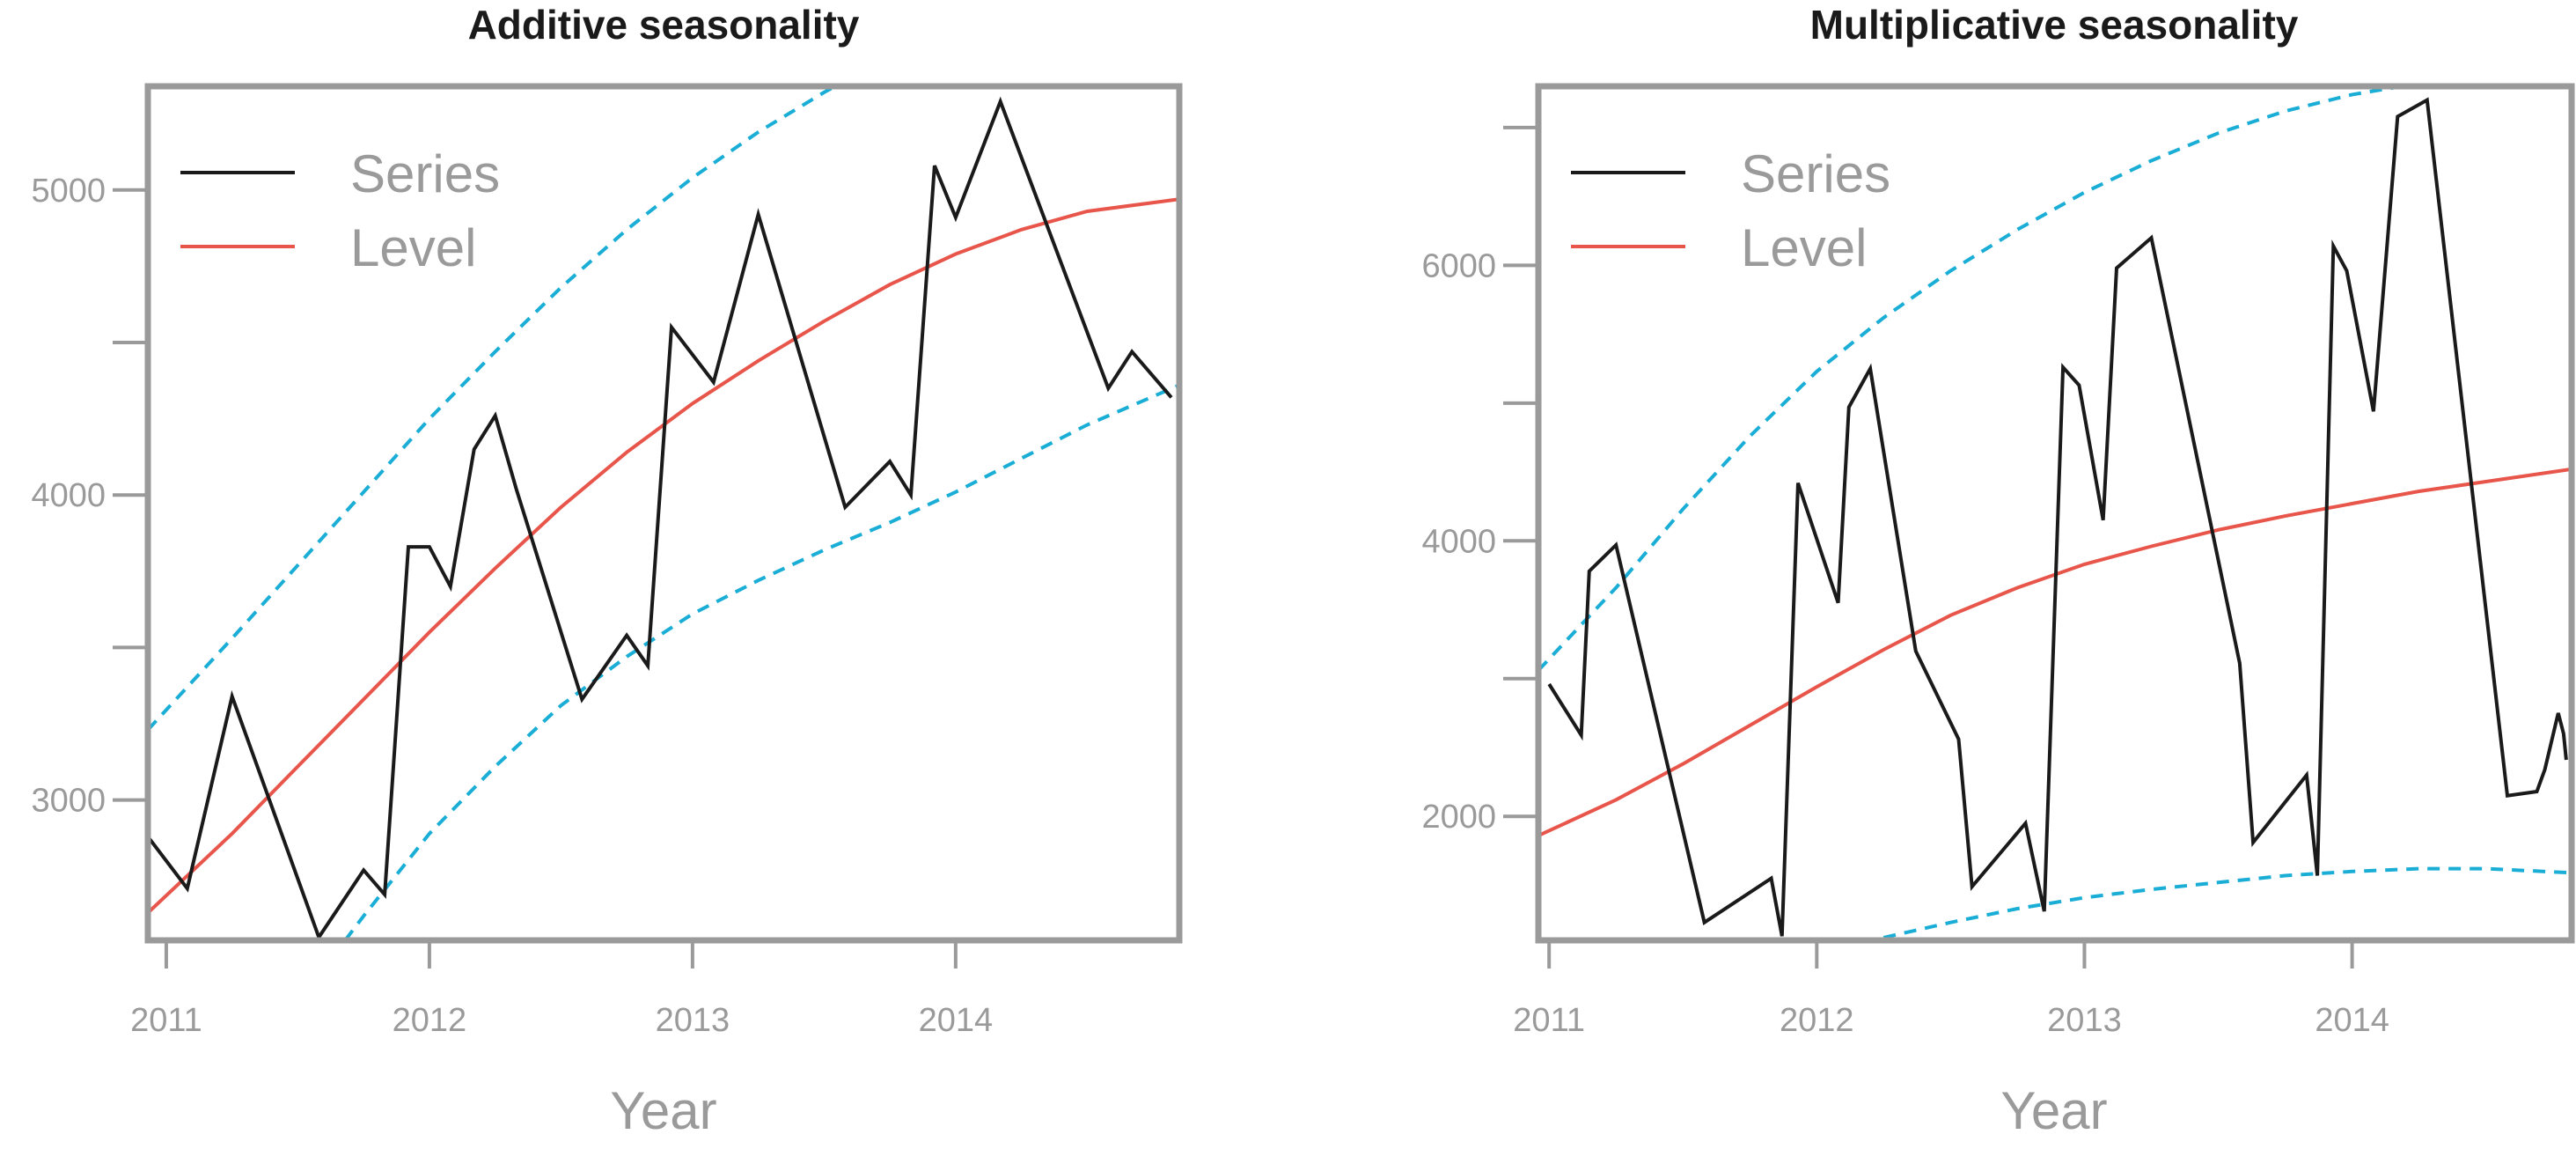  I want to click on y-tick-label: 6000, so click(1458, 265).